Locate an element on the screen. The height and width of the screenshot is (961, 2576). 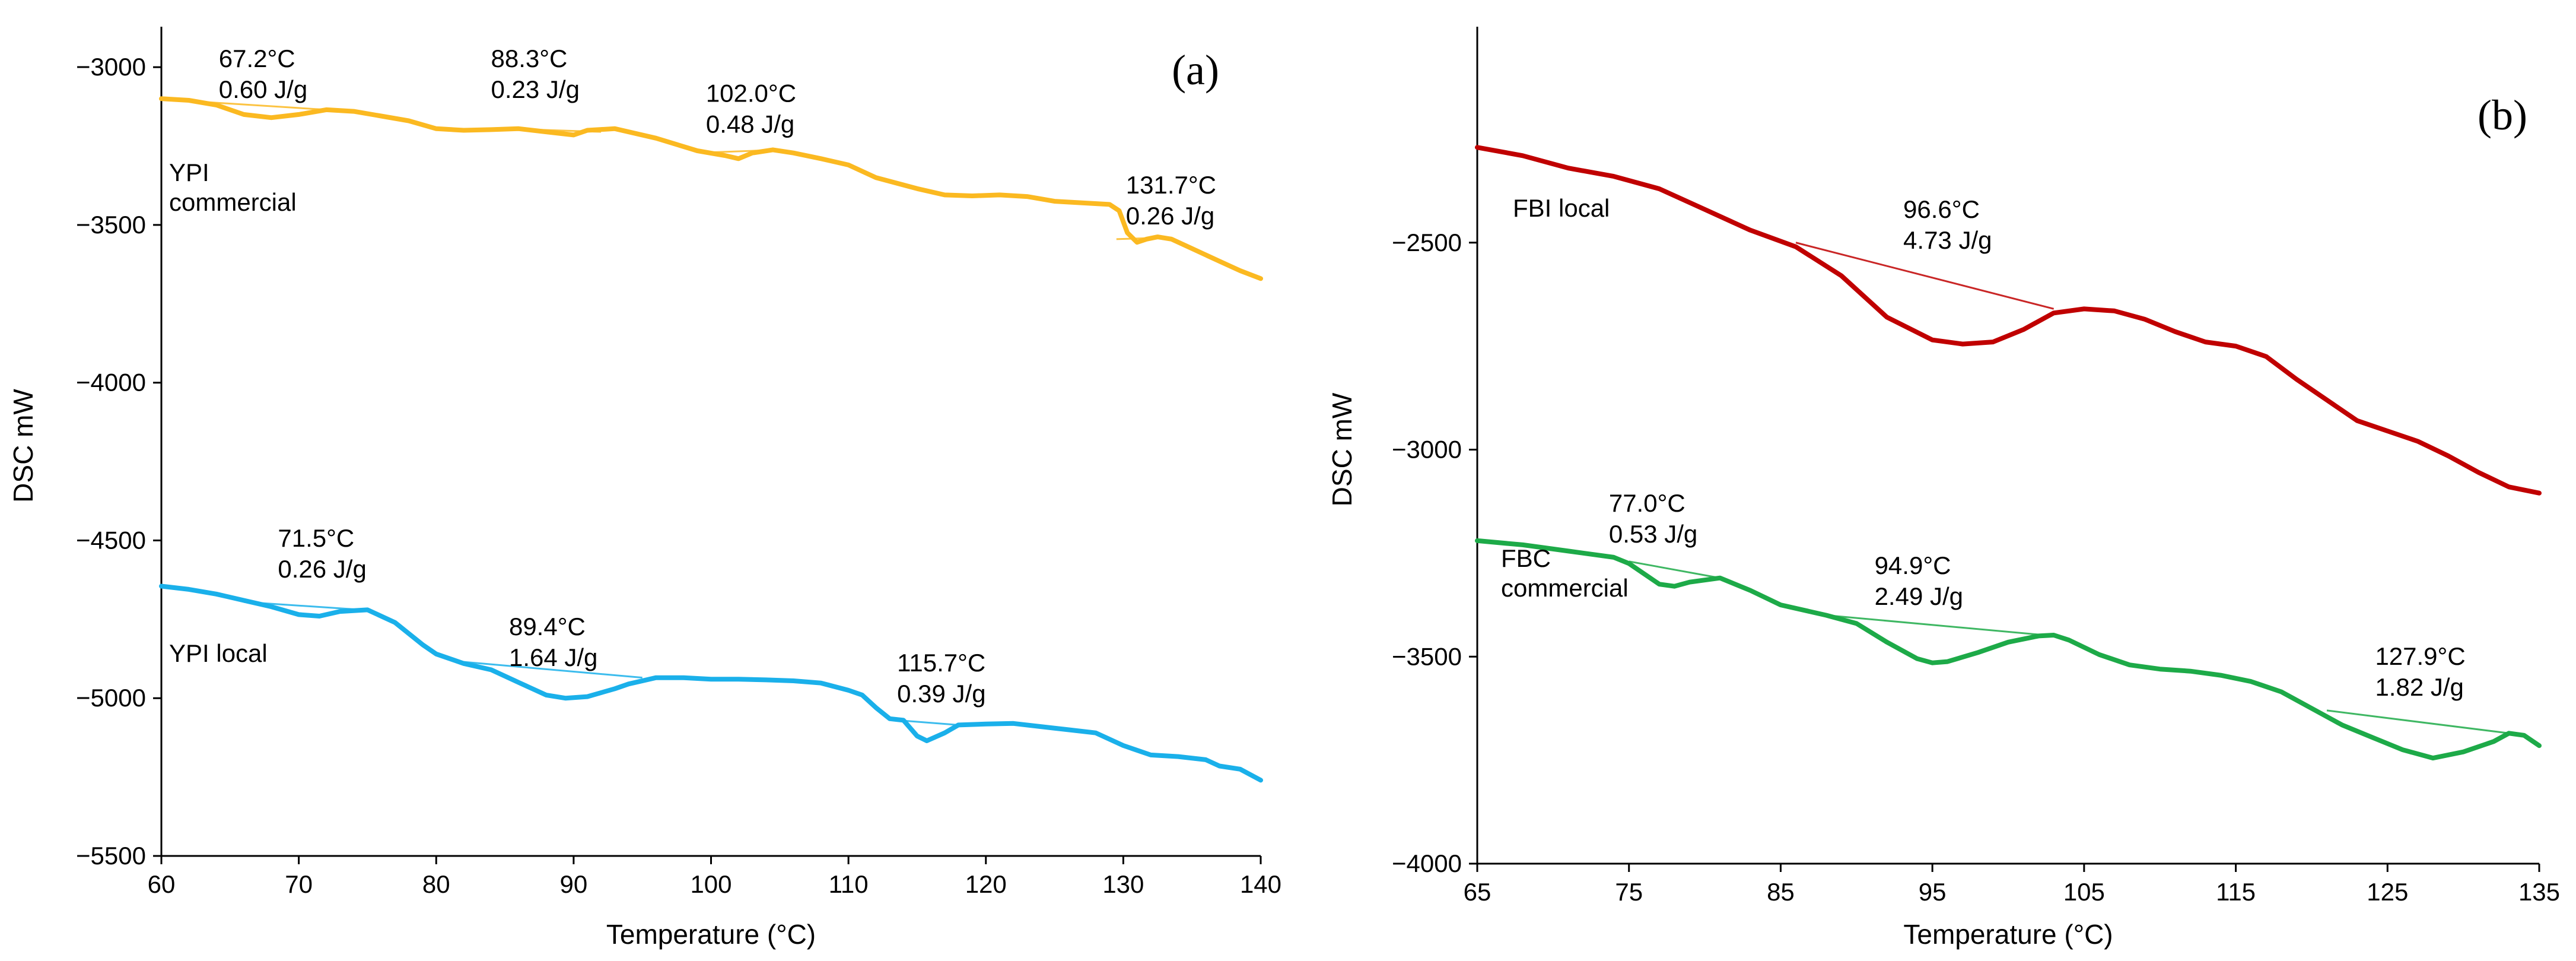
peak-annotation: 131.7°C 0.26 J/g is located at coordinates (1171, 201).